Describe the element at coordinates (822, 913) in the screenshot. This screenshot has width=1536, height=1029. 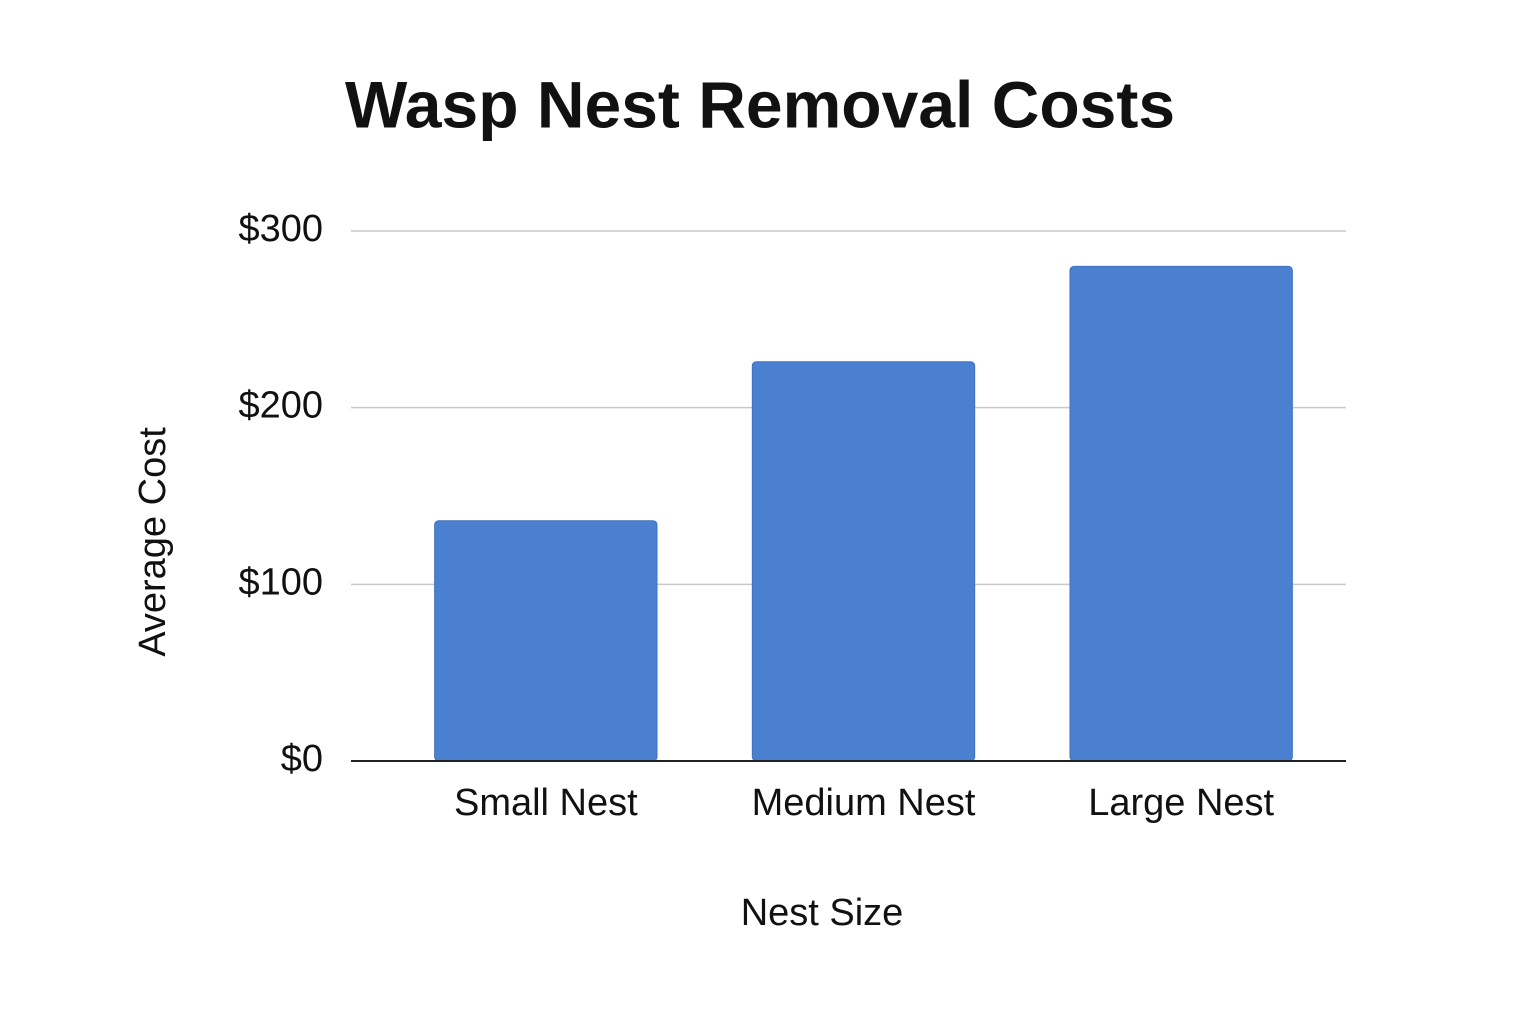
I see `x-axis-label: Nest Size` at that location.